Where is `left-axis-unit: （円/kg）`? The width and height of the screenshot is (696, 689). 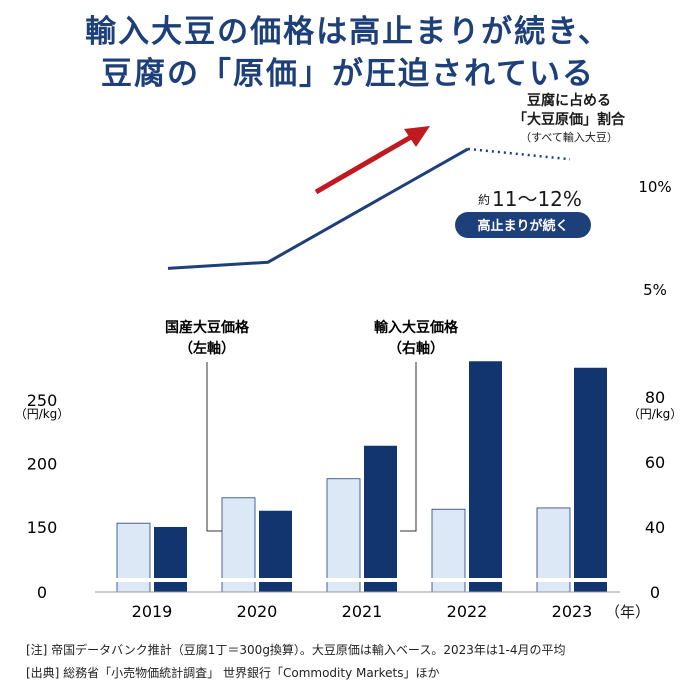
left-axis-unit: （円/kg） is located at coordinates (42, 414).